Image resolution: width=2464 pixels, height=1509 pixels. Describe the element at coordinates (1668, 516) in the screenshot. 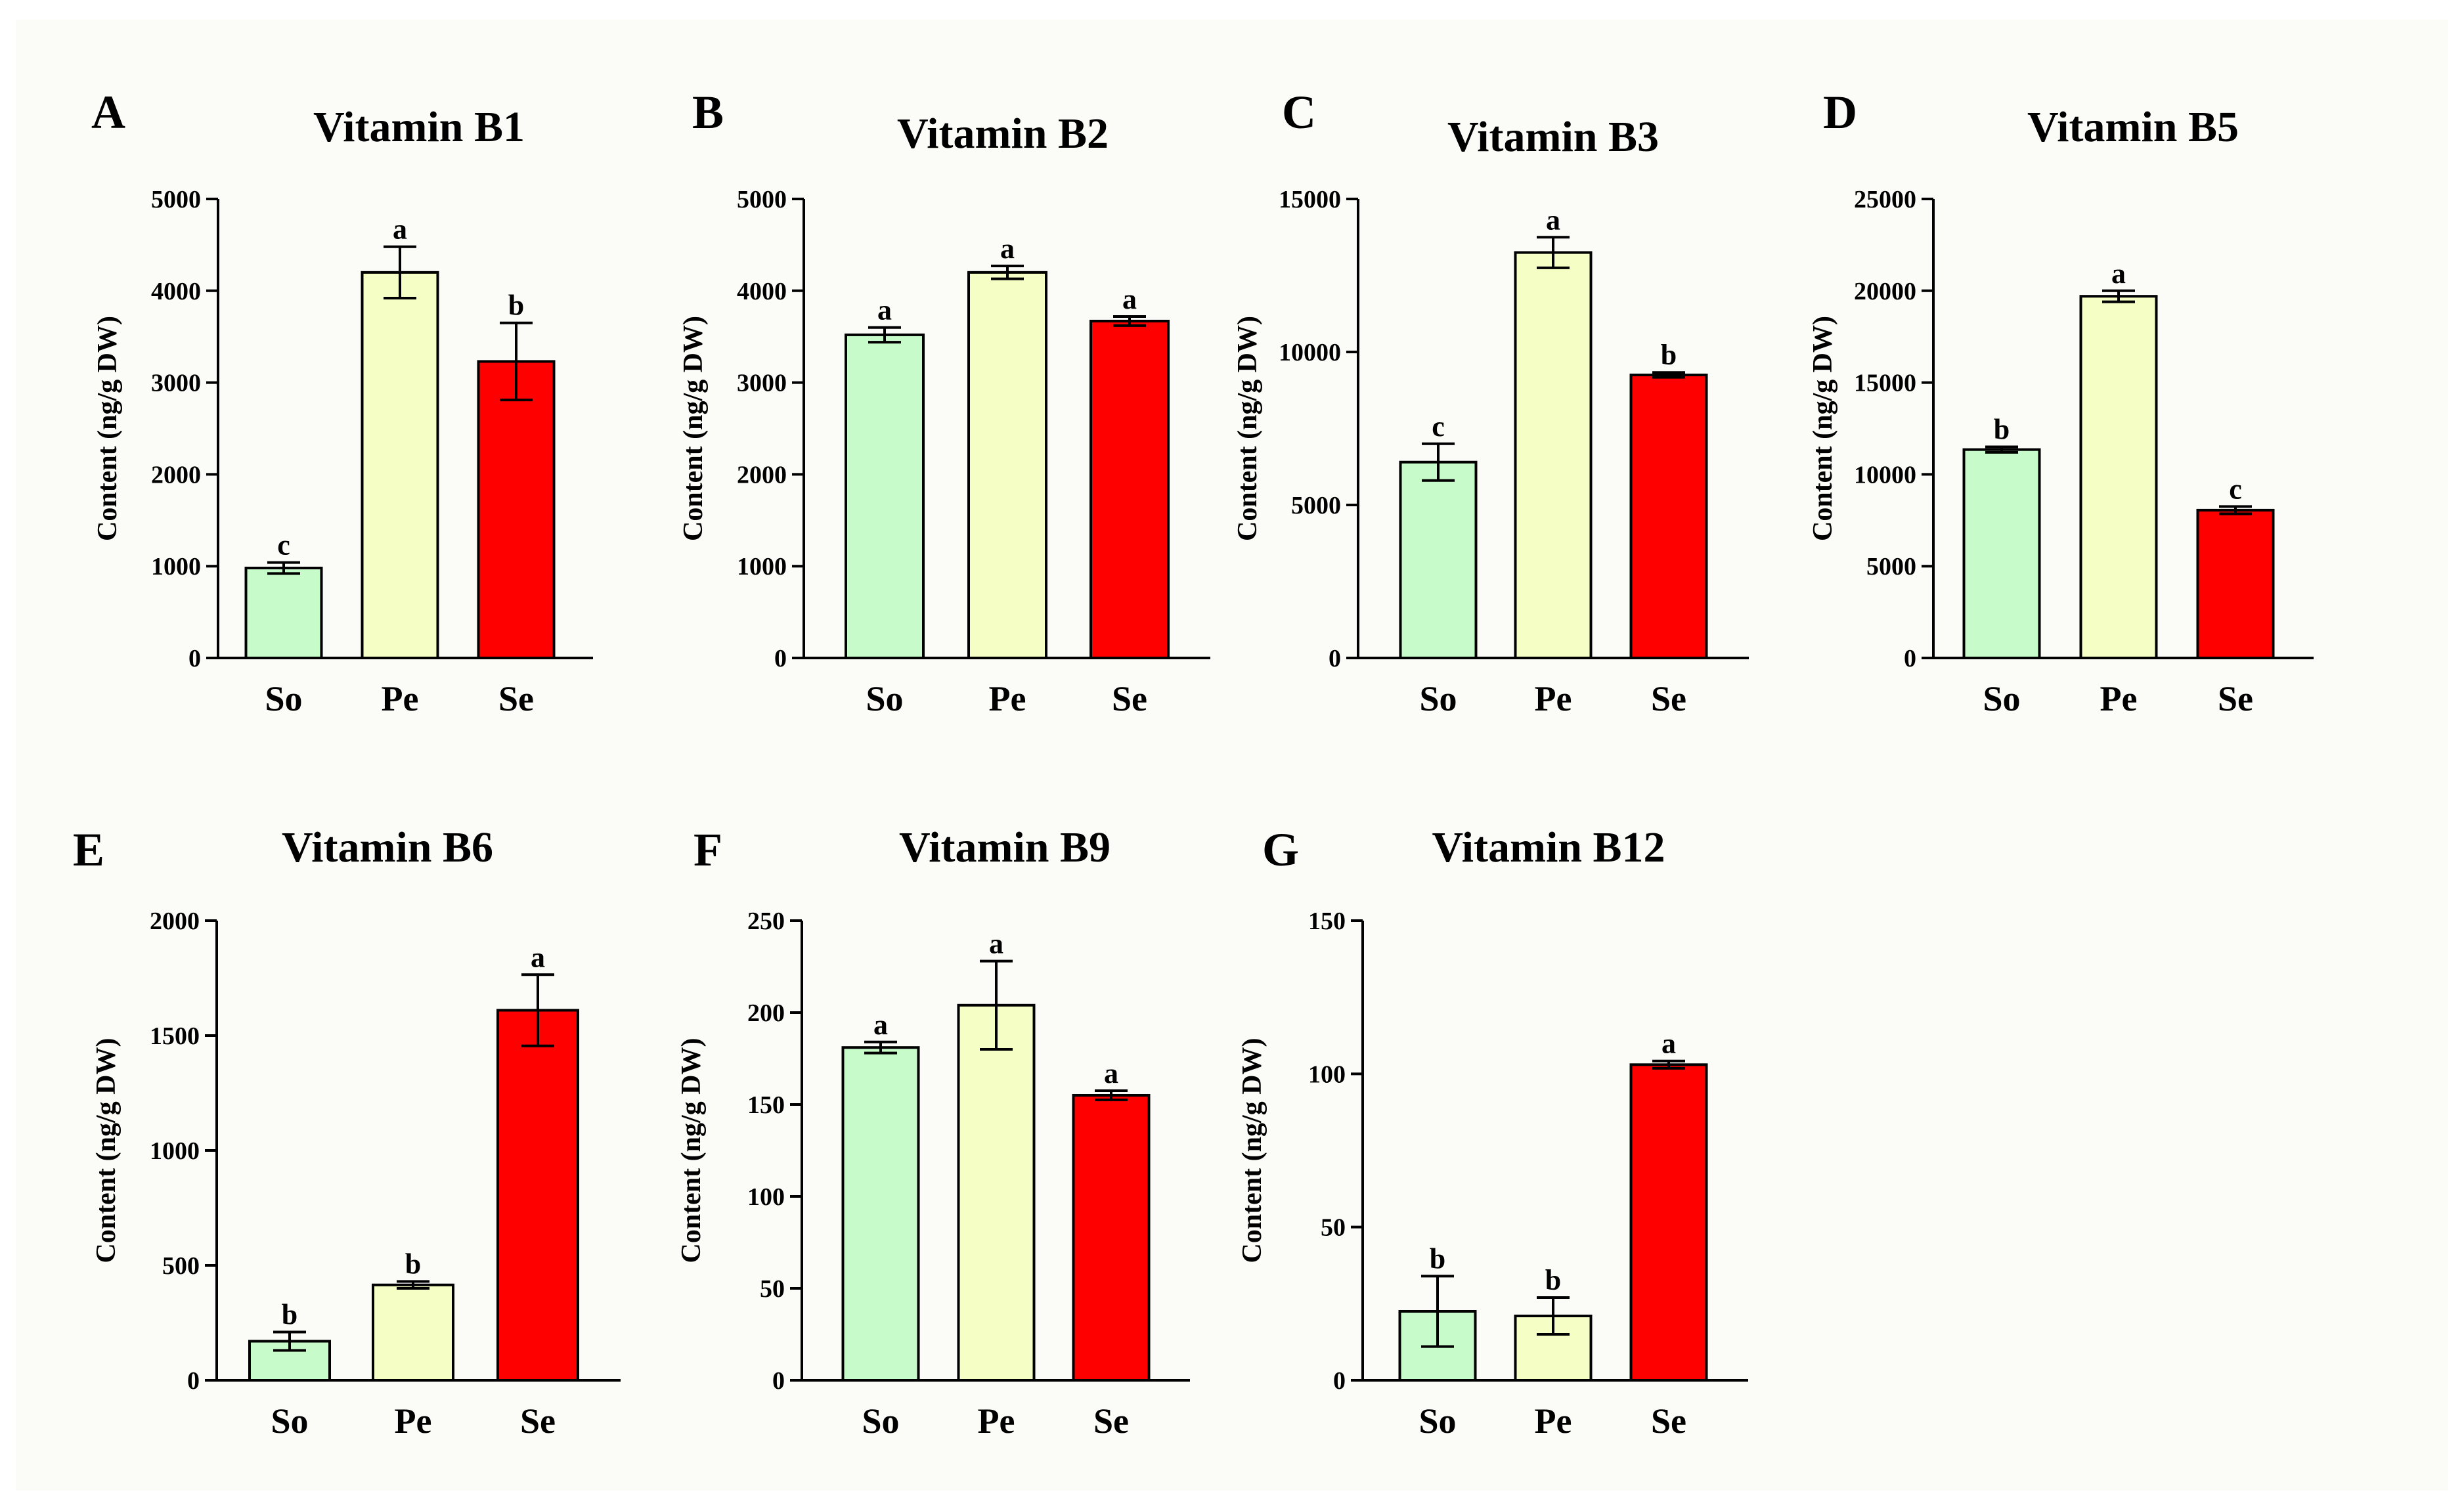

I see `bar-c-se` at that location.